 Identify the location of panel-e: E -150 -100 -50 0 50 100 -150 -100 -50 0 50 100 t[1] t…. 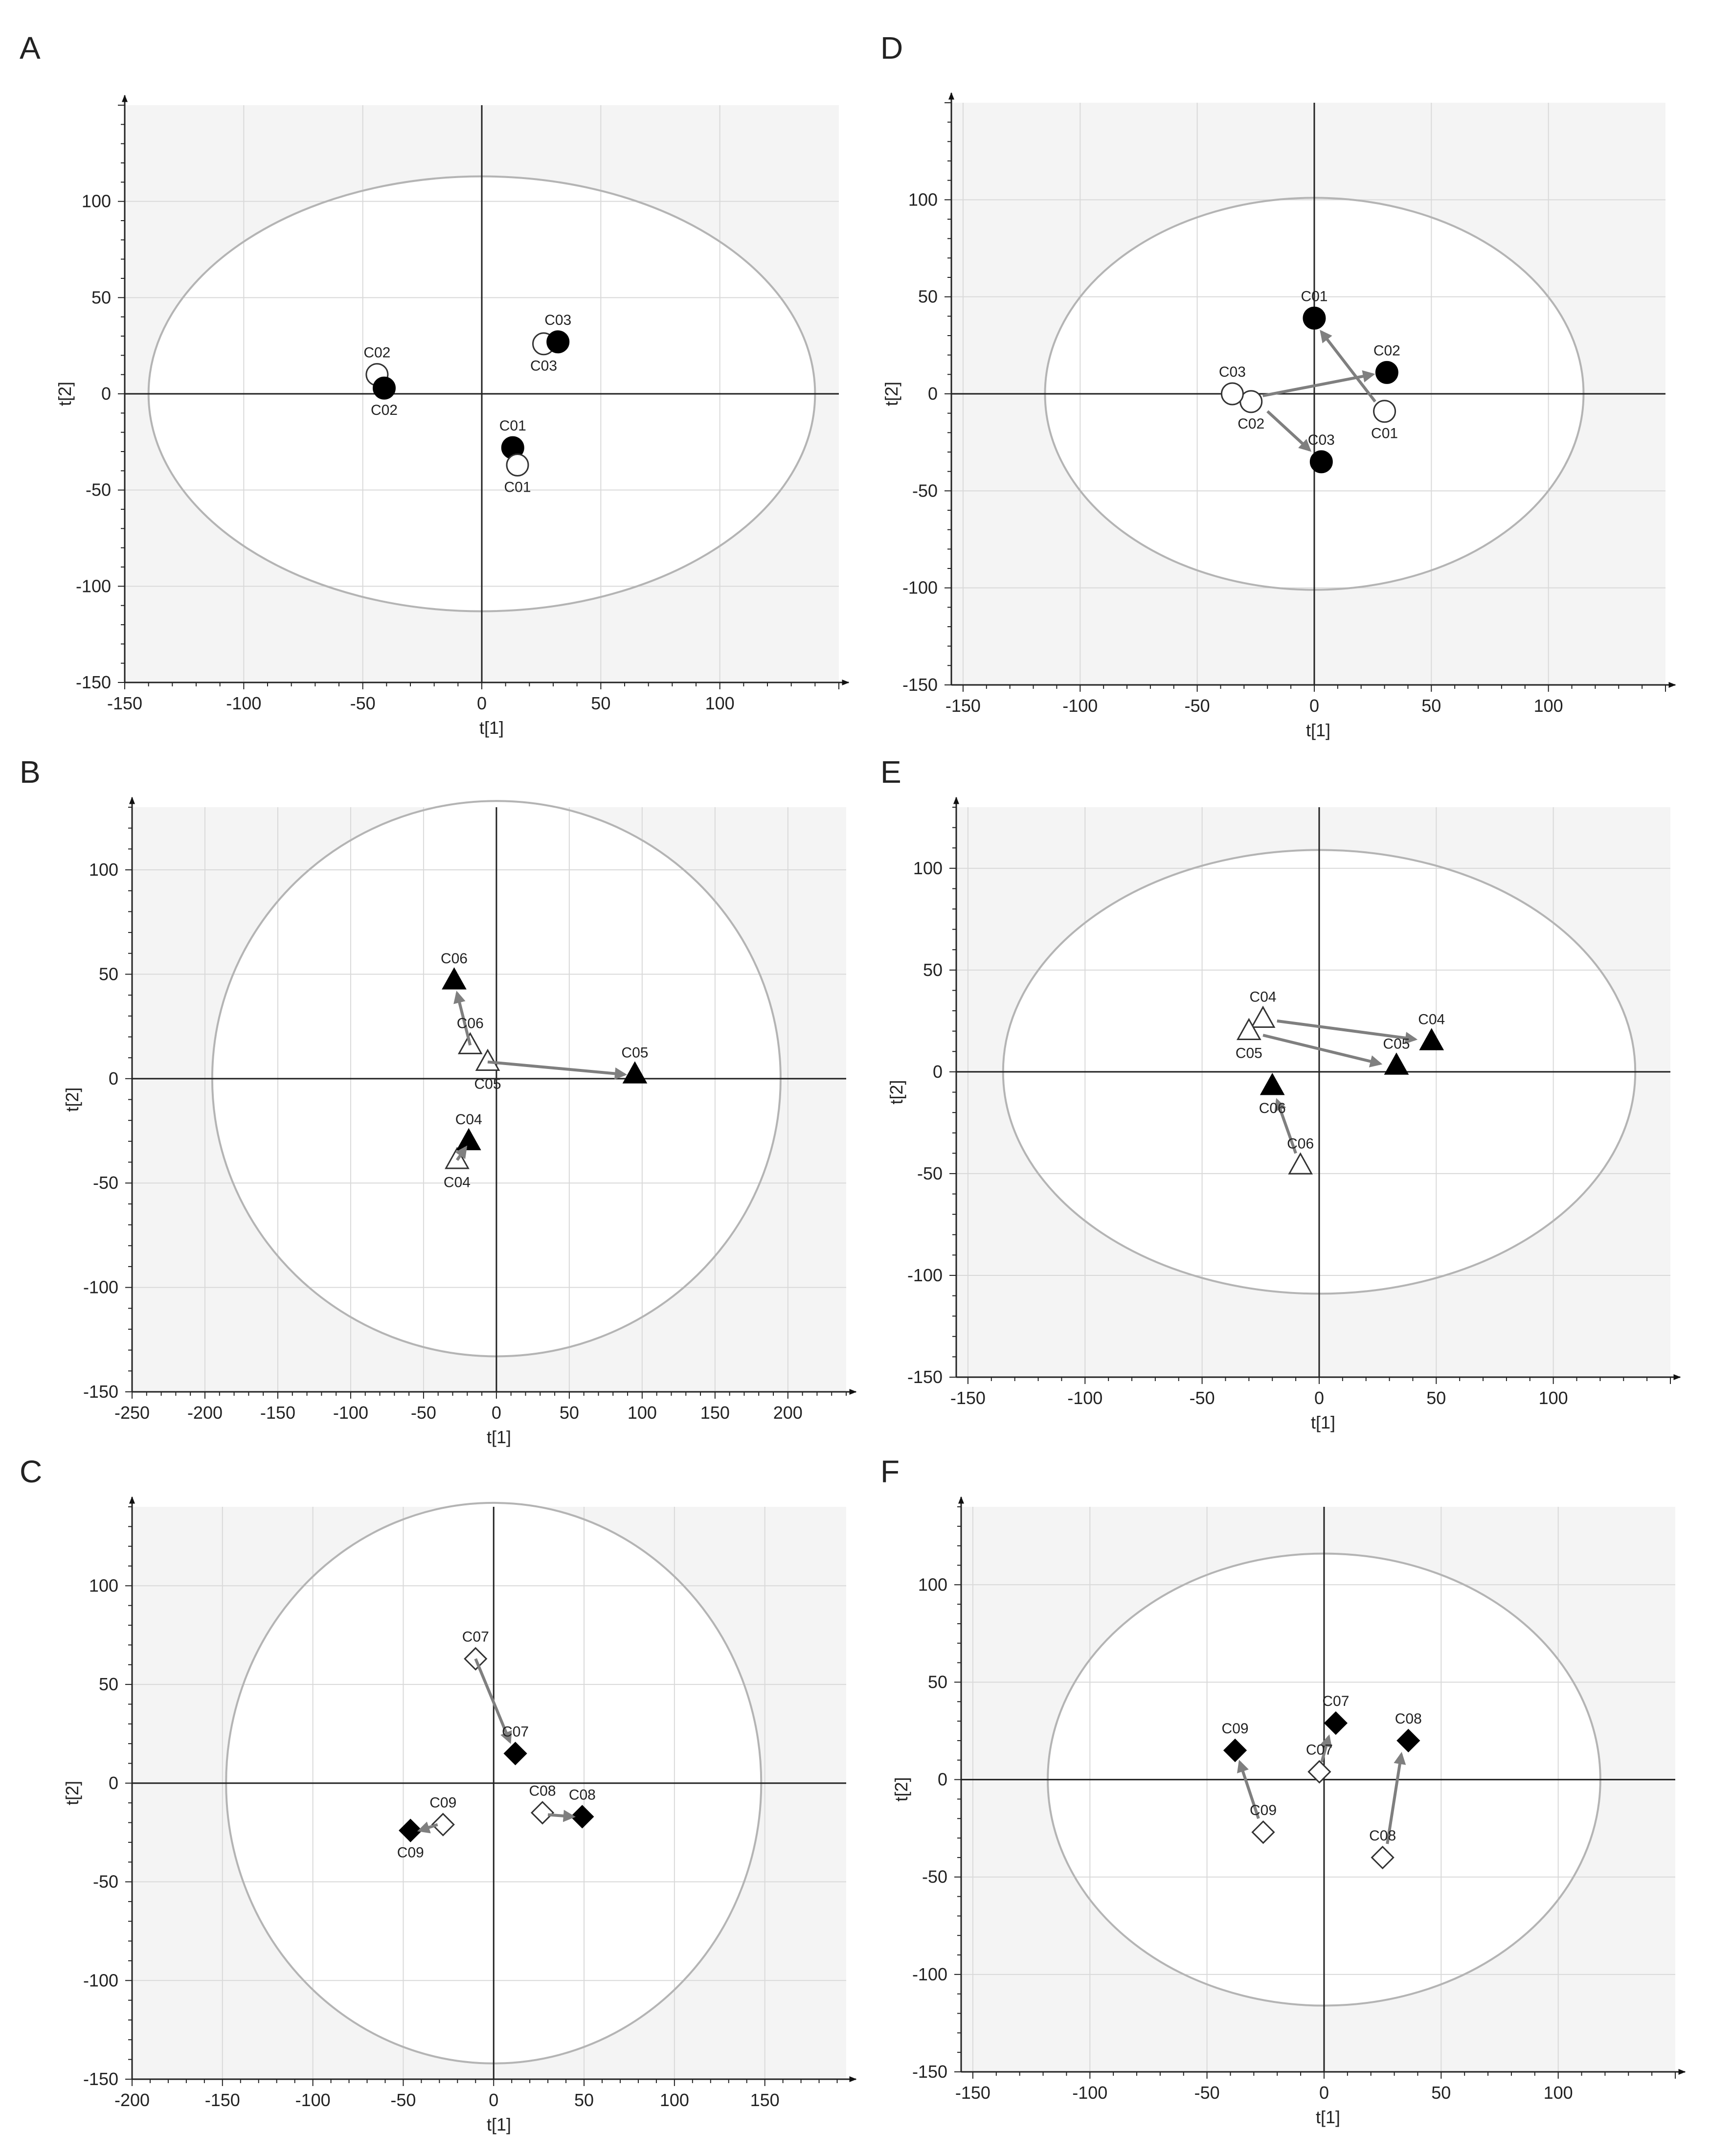
(1280, 1093).